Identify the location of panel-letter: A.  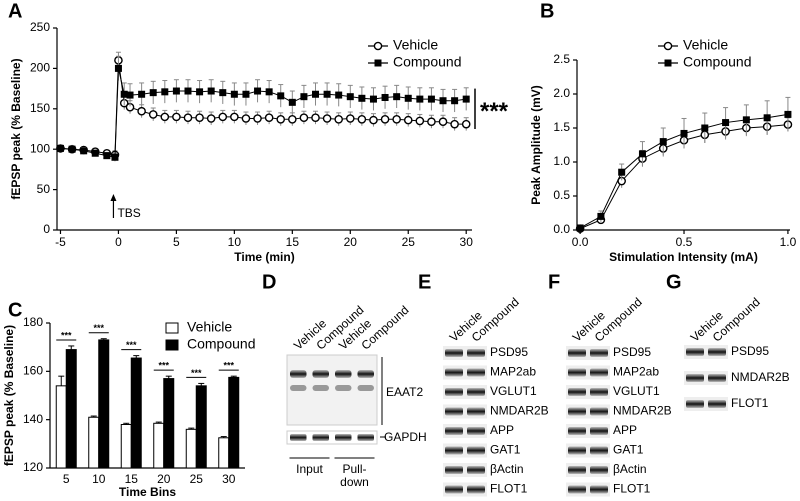
(15, 11).